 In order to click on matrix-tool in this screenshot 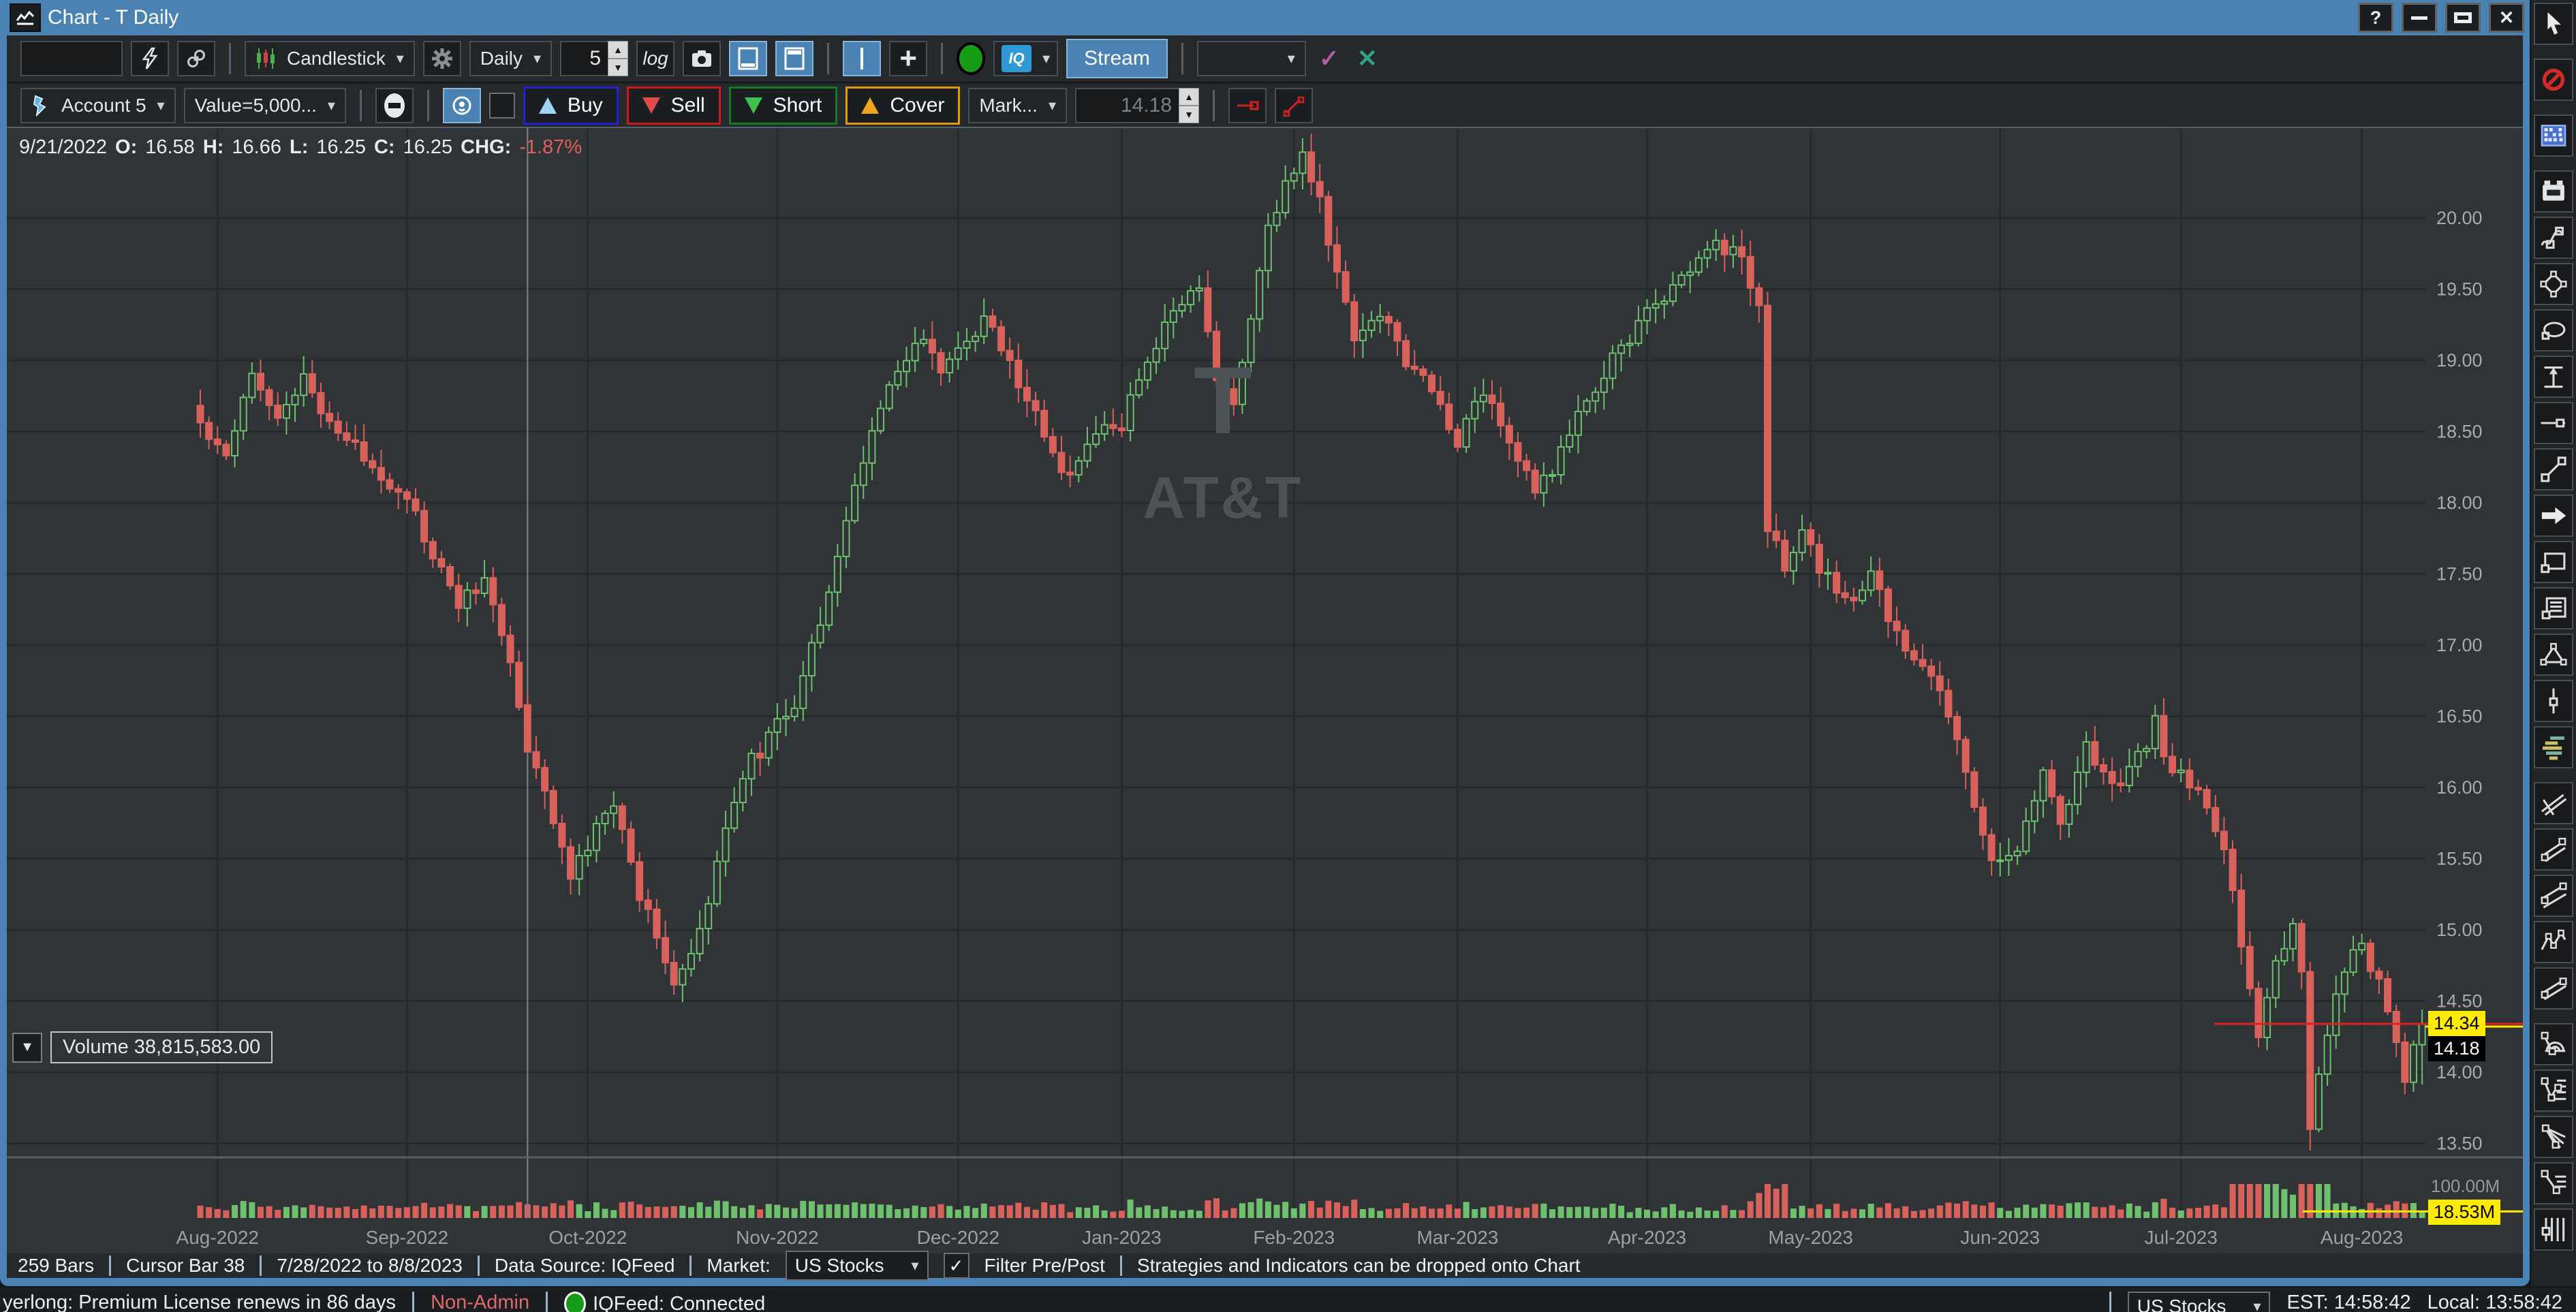, I will do `click(2553, 135)`.